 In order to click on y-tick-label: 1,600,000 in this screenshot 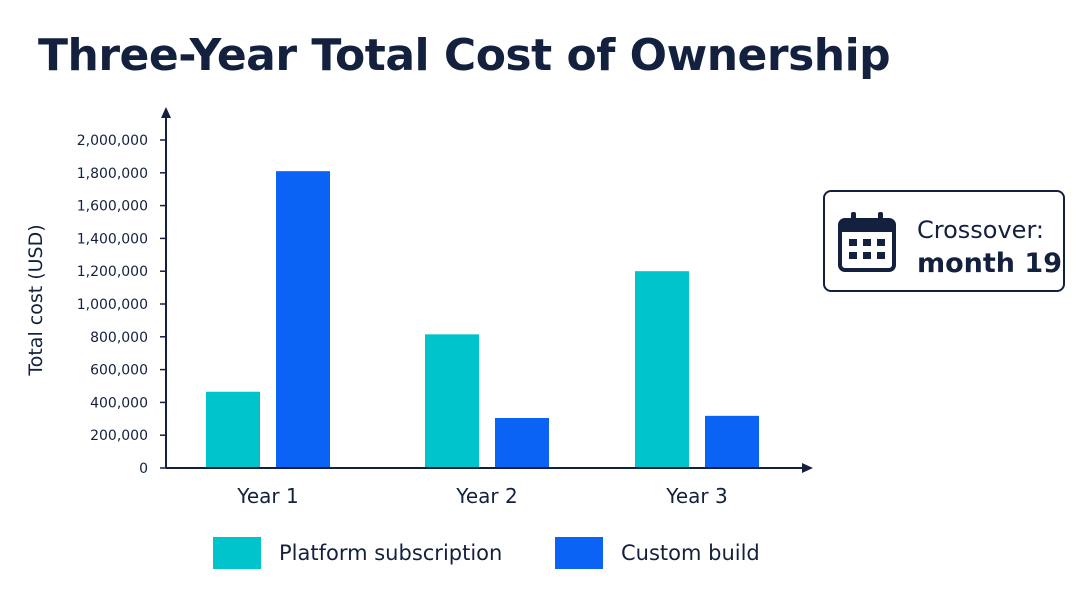, I will do `click(112, 207)`.